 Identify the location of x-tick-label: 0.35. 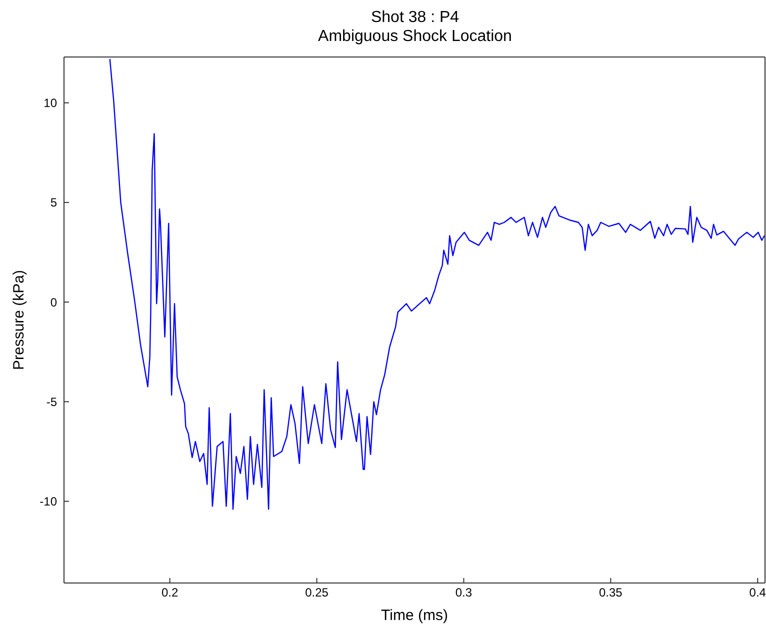
(611, 593).